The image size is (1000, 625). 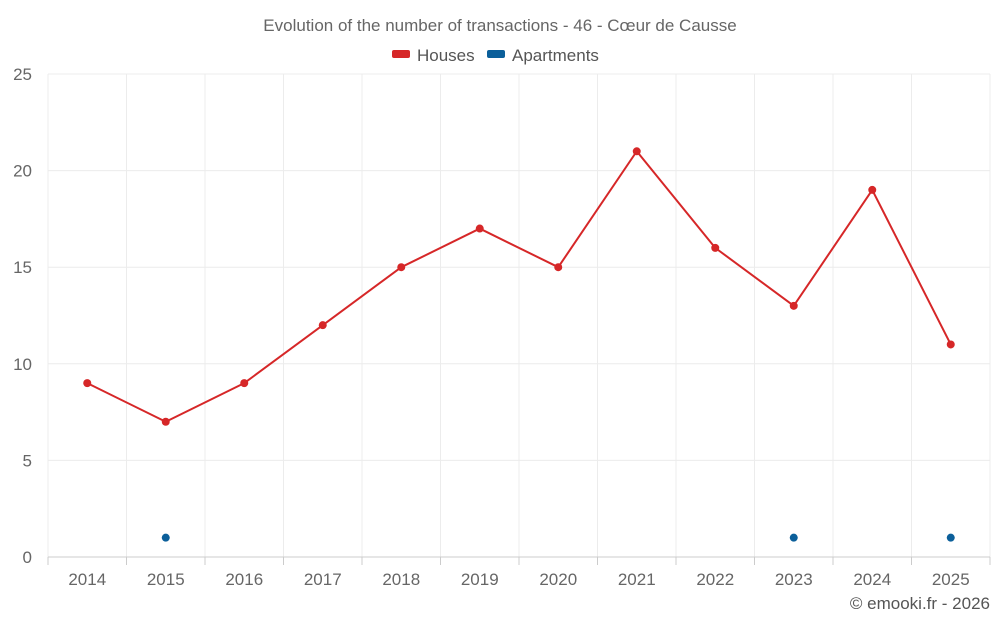 I want to click on y-tick-label: 10, so click(x=22, y=364).